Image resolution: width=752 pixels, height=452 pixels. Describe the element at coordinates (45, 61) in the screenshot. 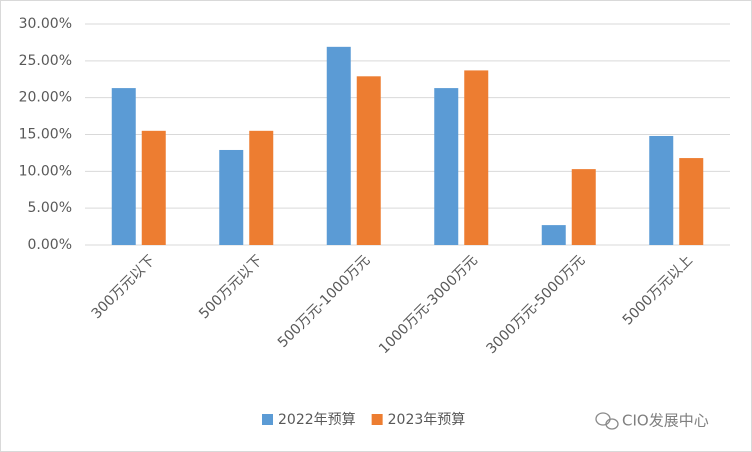

I see `y-tick-label: 25.00%` at that location.